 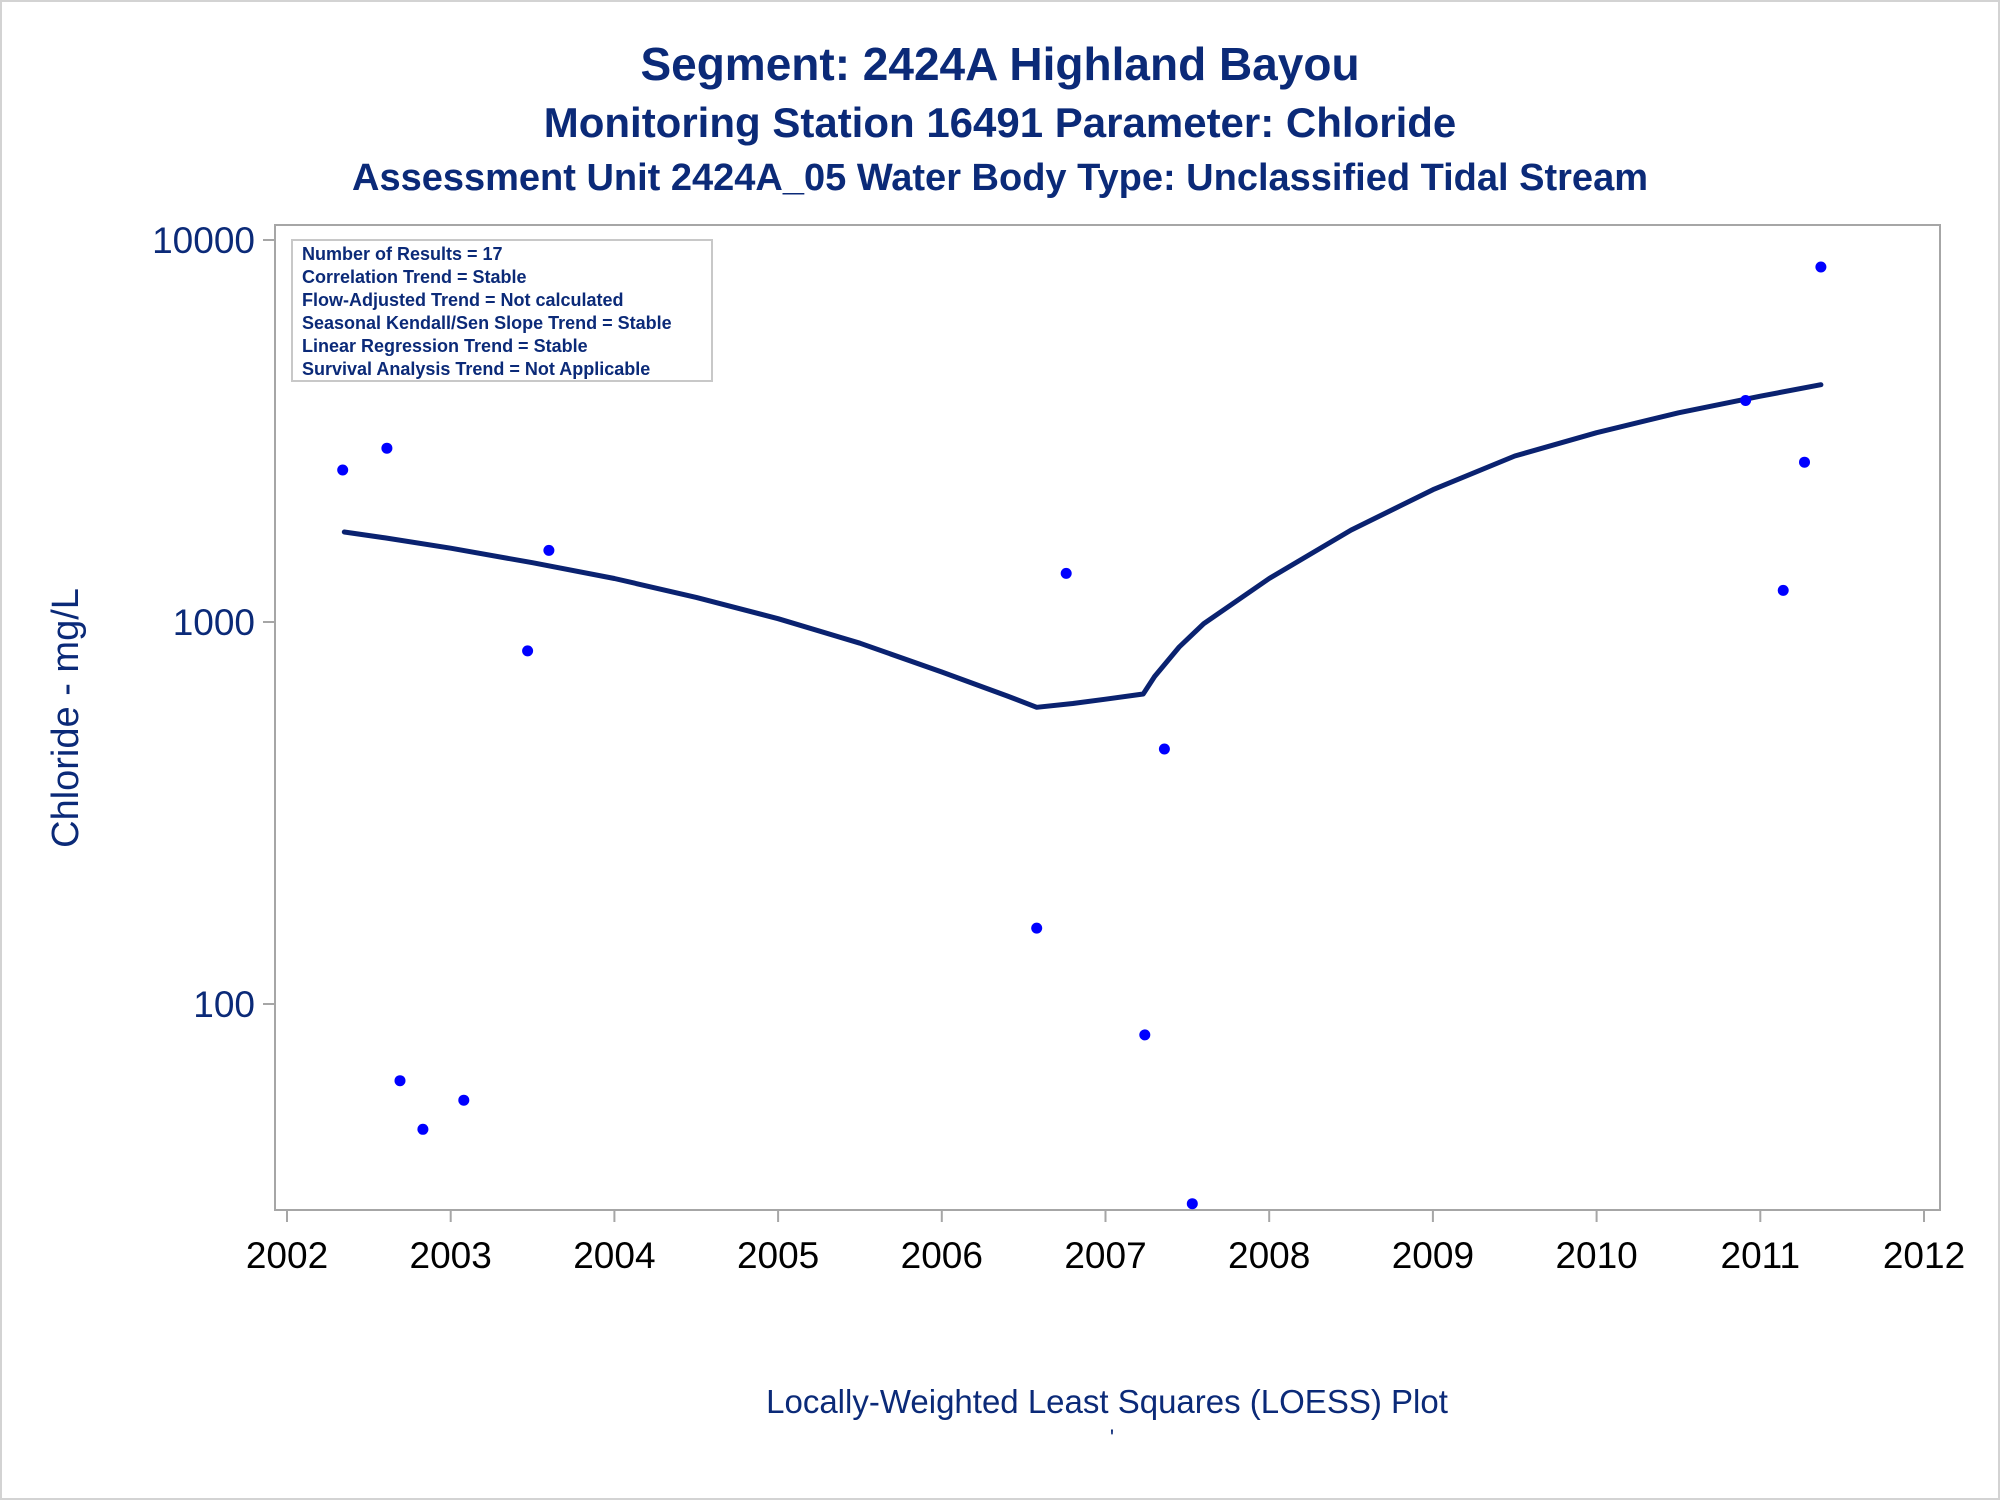 What do you see at coordinates (614, 1255) in the screenshot?
I see `x-tick-label: 2004` at bounding box center [614, 1255].